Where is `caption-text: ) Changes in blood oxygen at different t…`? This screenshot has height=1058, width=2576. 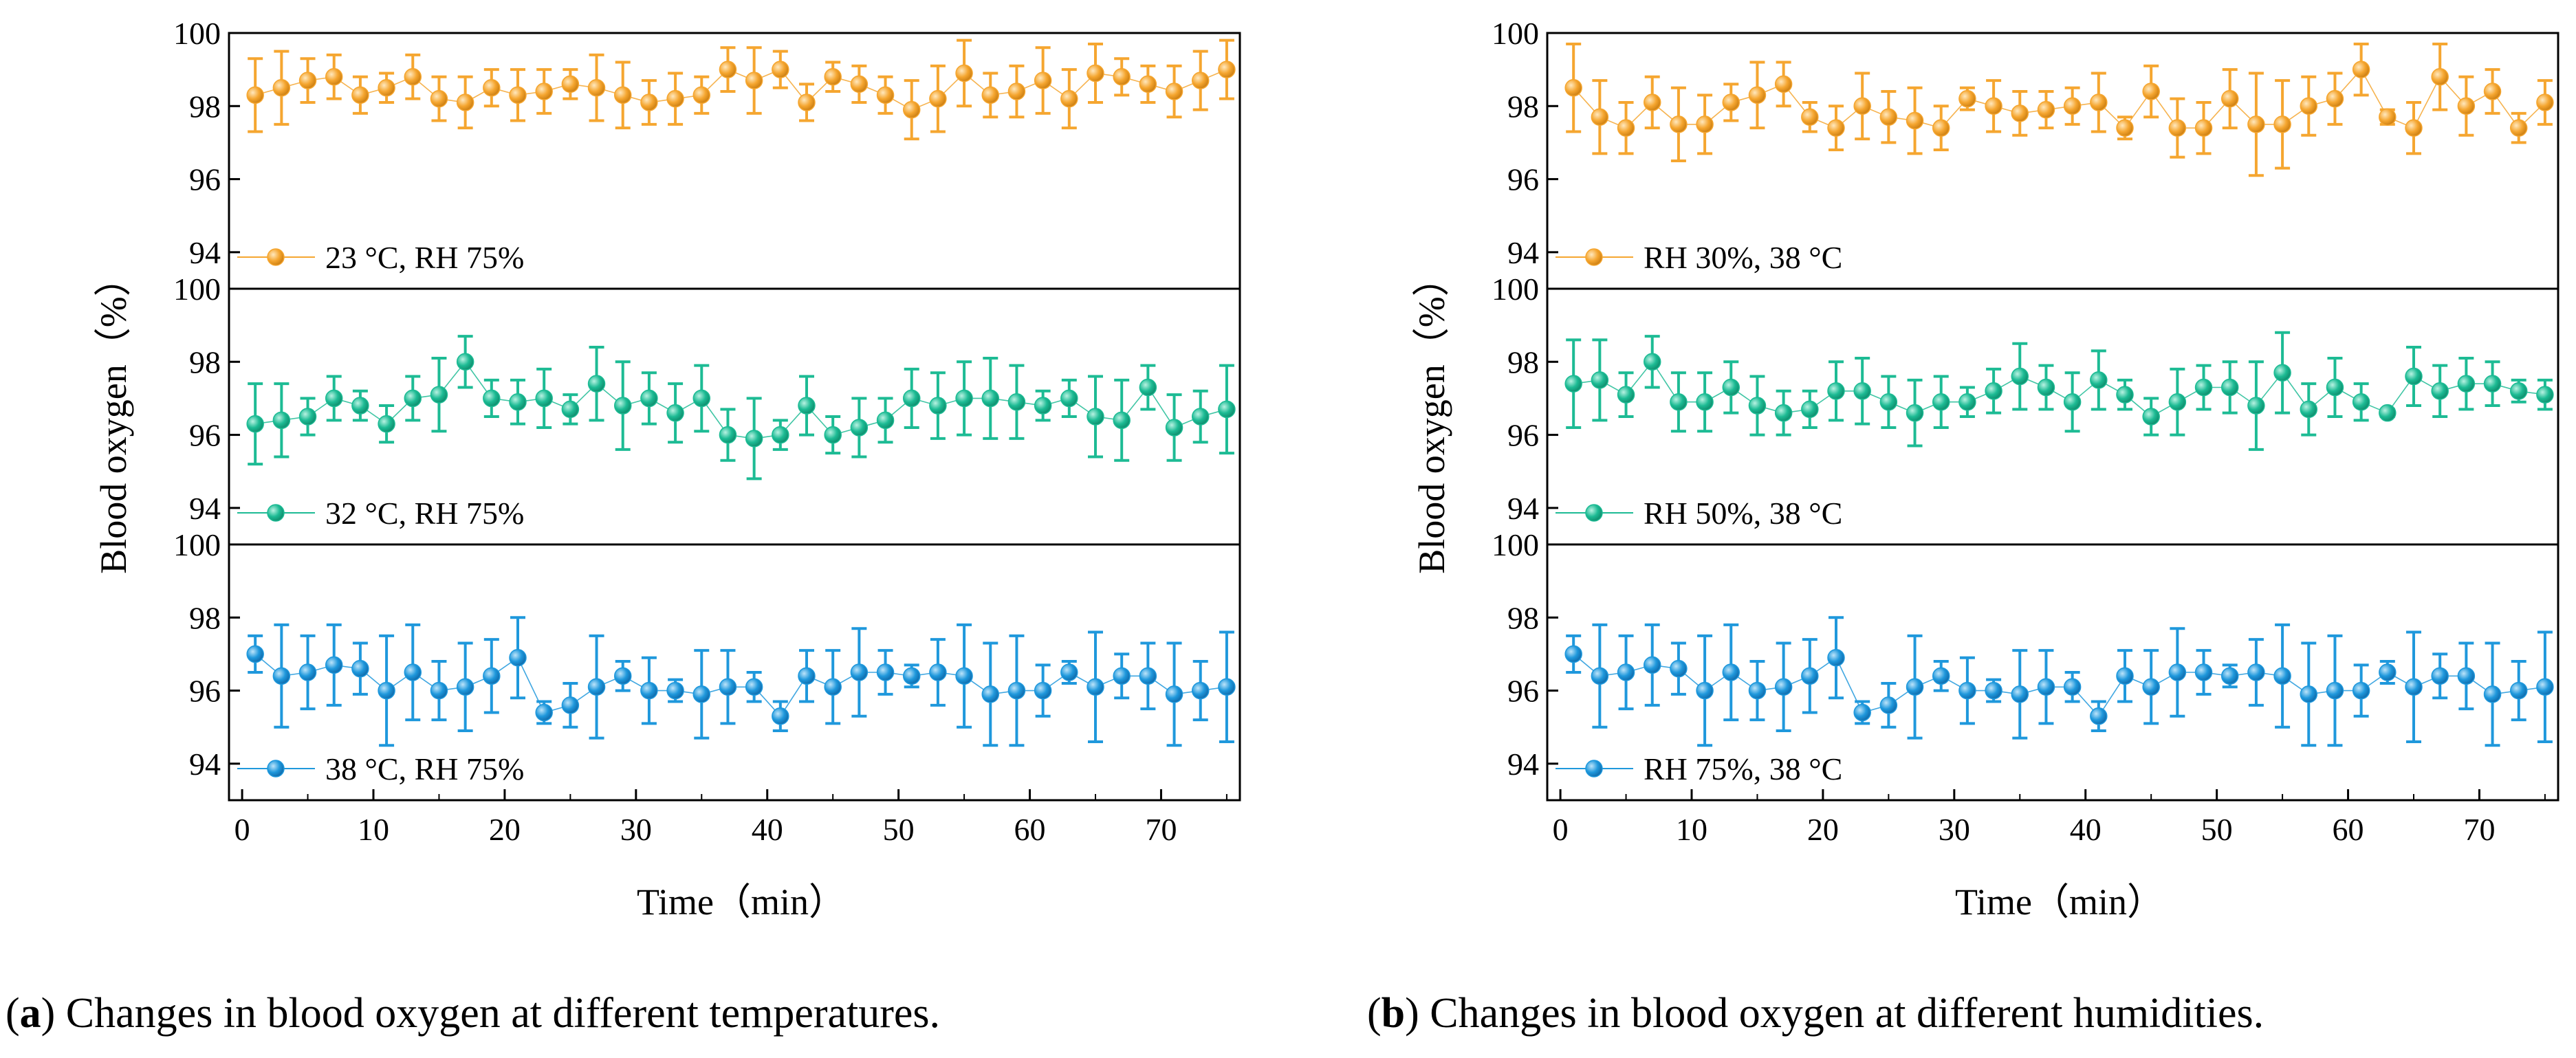 caption-text: ) Changes in blood oxygen at different t… is located at coordinates (490, 1013).